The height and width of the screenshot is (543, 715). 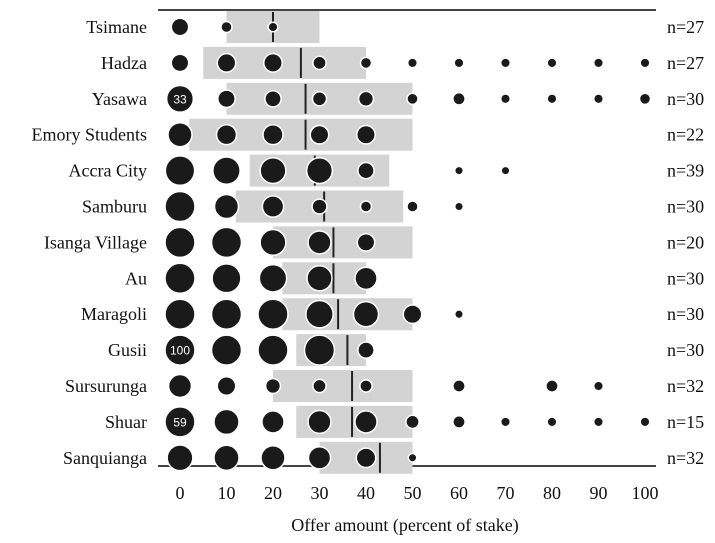 What do you see at coordinates (685, 171) in the screenshot?
I see `sample-size-label: n=39` at bounding box center [685, 171].